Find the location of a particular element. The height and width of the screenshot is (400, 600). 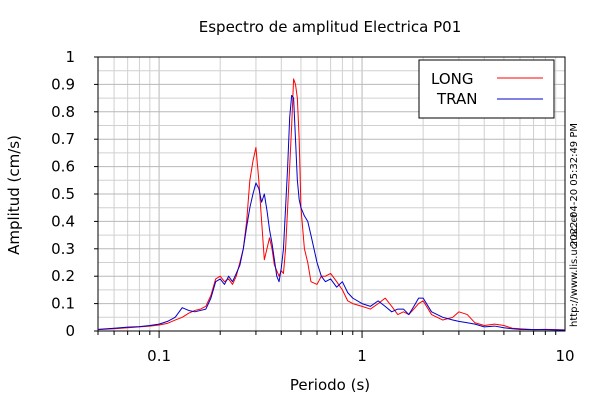

source-url-label: http://www.lis.ucr.ac.cr is located at coordinates (574, 269).